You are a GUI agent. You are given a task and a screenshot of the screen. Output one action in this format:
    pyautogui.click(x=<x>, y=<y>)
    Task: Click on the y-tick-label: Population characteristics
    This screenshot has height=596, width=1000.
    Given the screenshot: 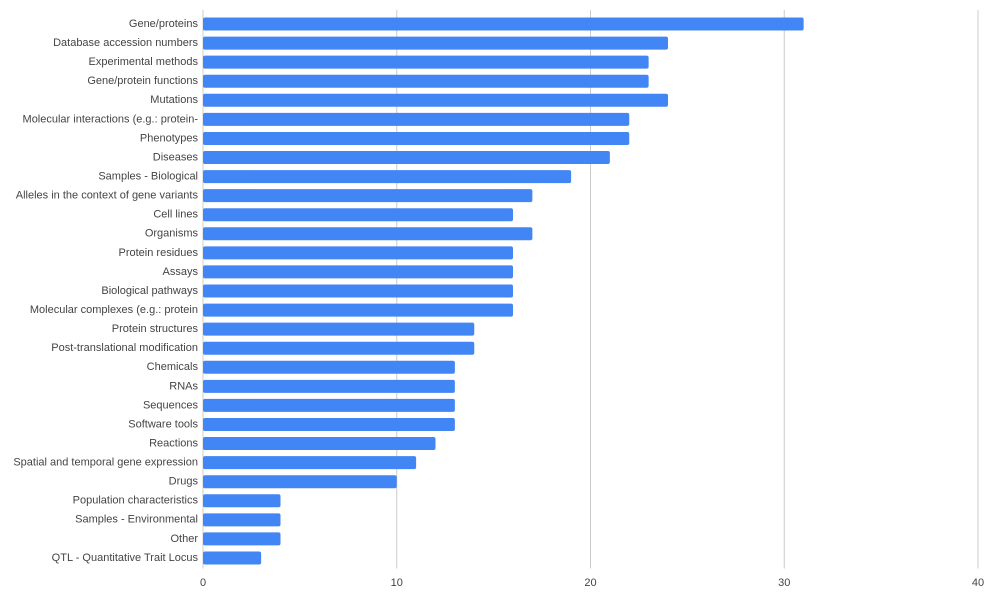 What is the action you would take?
    pyautogui.click(x=136, y=501)
    